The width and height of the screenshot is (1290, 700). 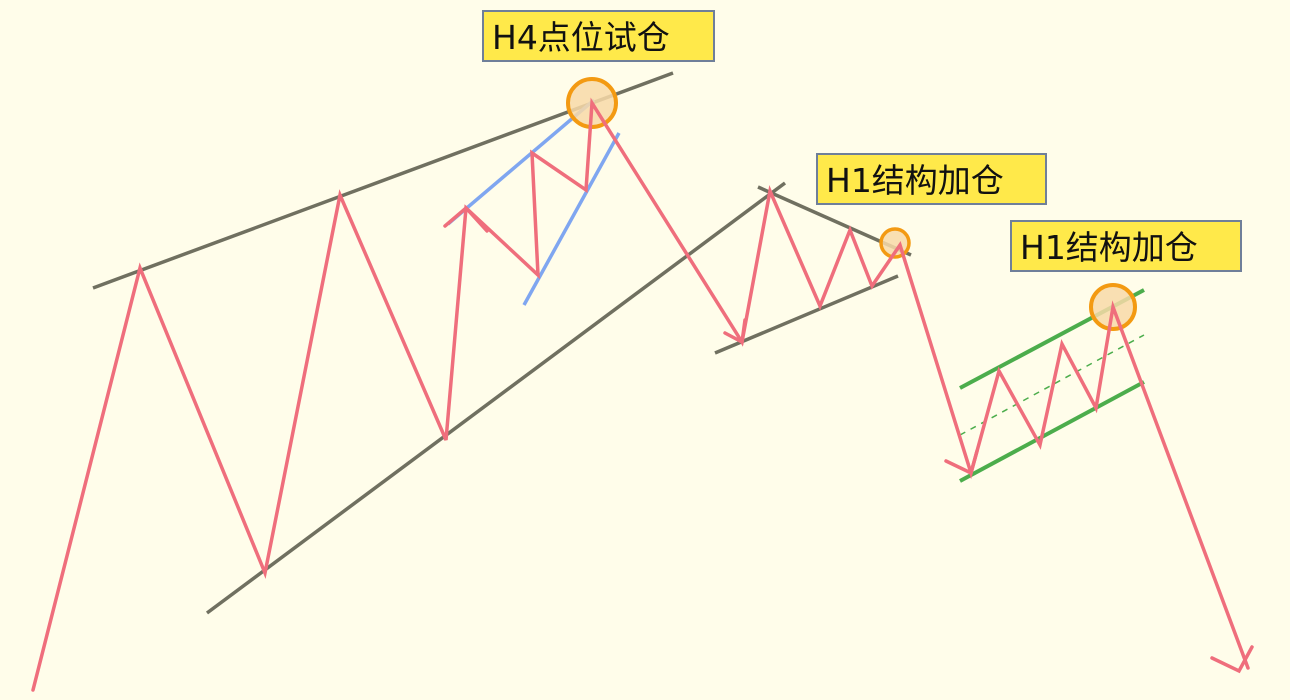 What do you see at coordinates (806, 314) in the screenshot?
I see `triangle-lower-line` at bounding box center [806, 314].